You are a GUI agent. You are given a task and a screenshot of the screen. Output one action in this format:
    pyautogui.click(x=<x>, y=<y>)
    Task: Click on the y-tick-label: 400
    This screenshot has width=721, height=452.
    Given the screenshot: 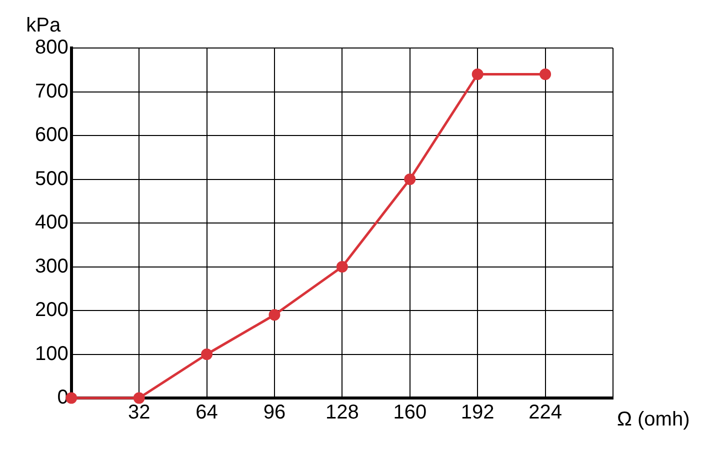 What is the action you would take?
    pyautogui.click(x=51, y=223)
    